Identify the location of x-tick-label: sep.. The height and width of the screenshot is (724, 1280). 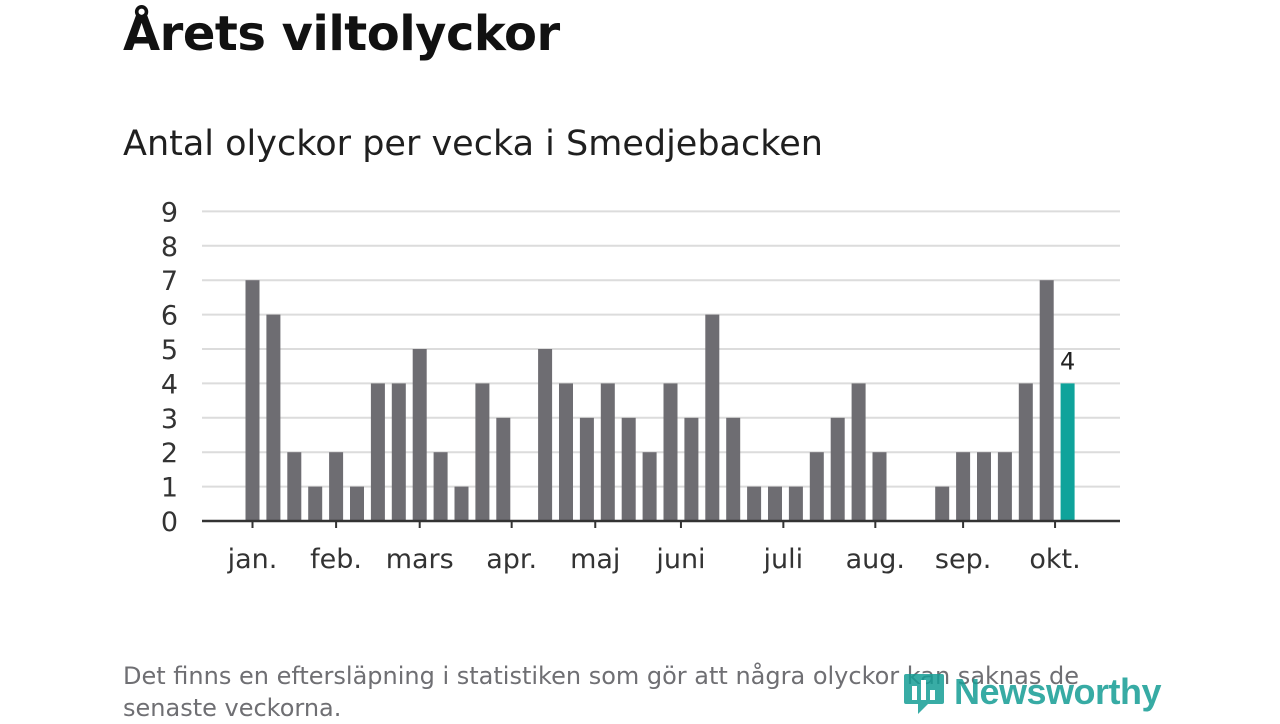
(963, 559).